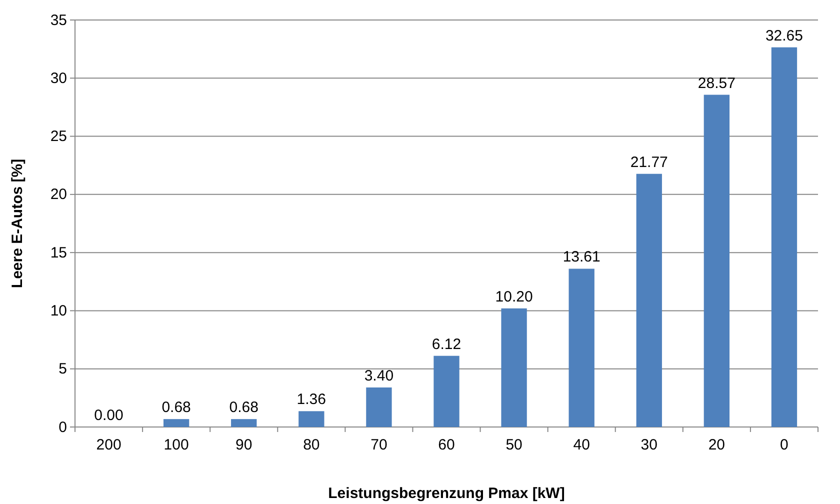 The height and width of the screenshot is (504, 840). What do you see at coordinates (17, 223) in the screenshot?
I see `y-axis-title: Leere E-Autos [%]` at bounding box center [17, 223].